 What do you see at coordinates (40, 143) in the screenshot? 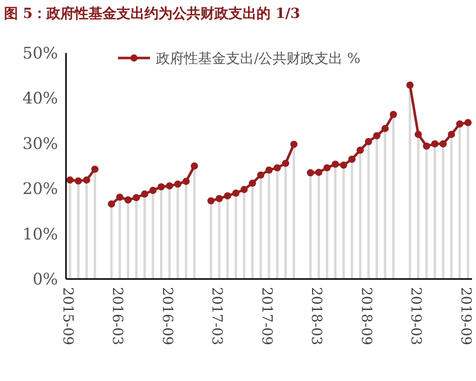
I see `y-tick-label: 30%` at bounding box center [40, 143].